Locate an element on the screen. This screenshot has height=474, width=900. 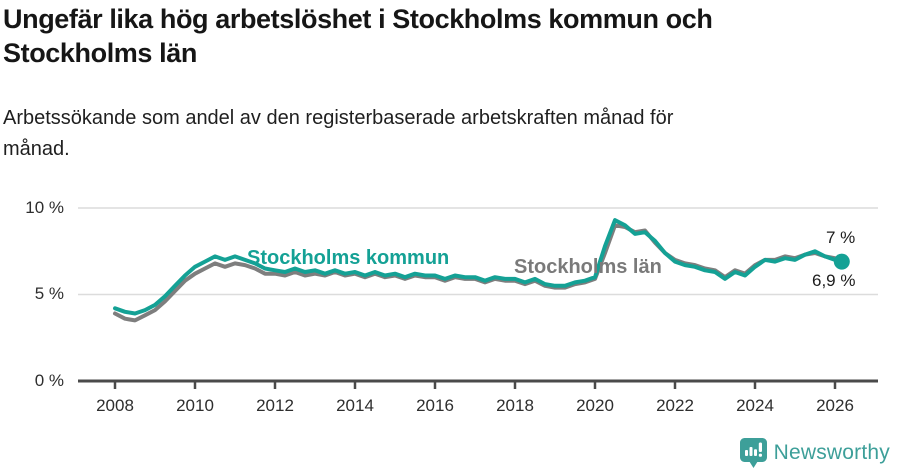
series-label-stockholms-lan: Stockholms län is located at coordinates (588, 267).